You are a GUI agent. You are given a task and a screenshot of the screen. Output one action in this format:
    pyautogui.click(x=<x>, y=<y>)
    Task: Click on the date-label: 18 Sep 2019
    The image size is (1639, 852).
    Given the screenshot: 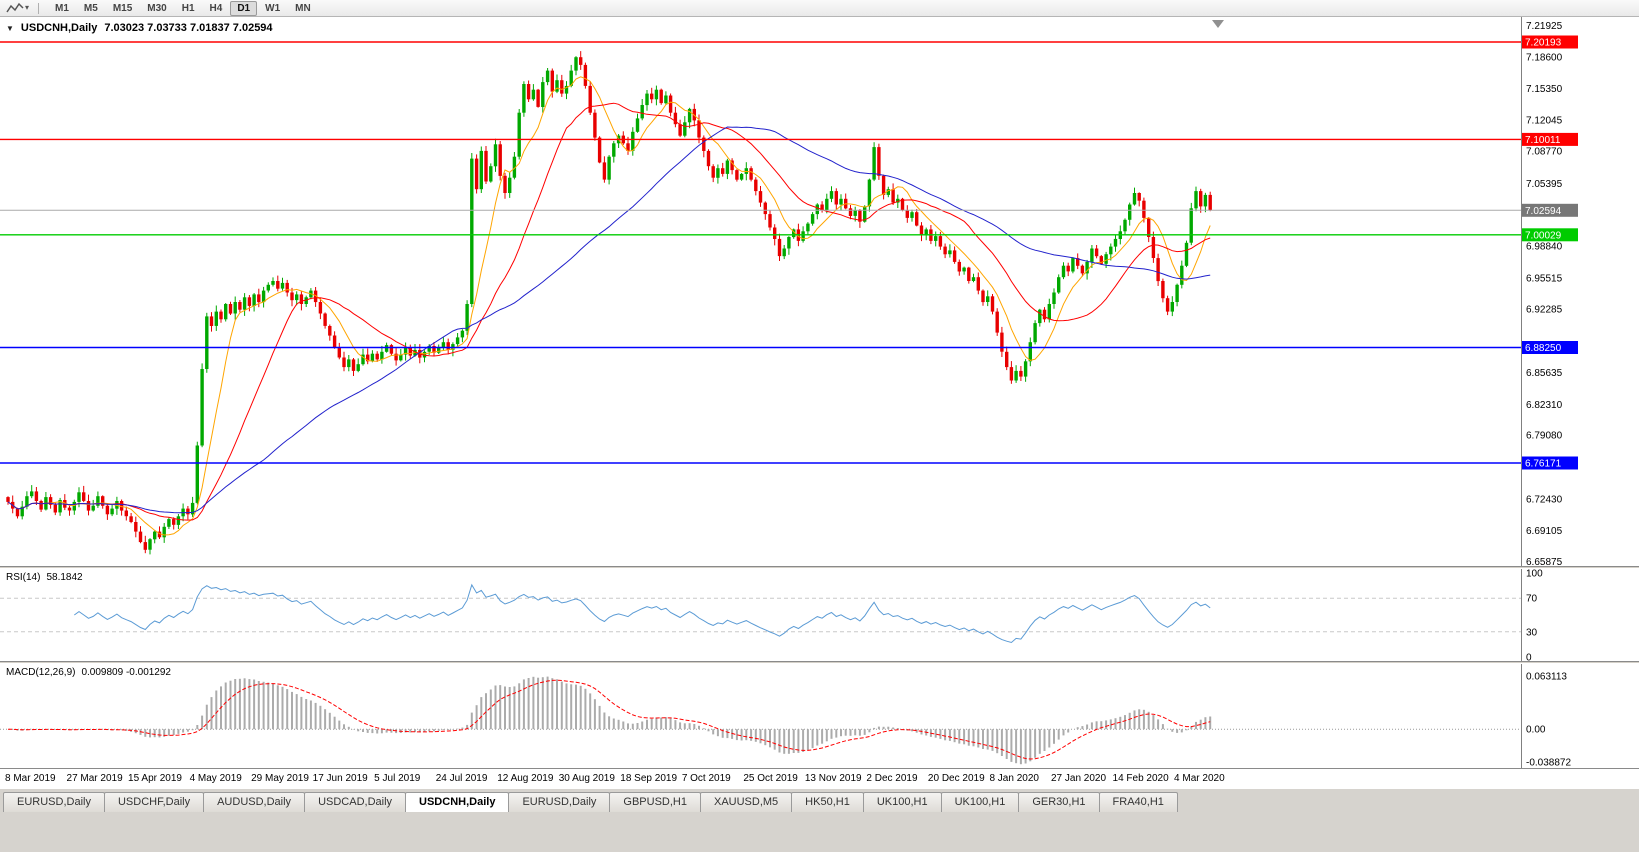 What is the action you would take?
    pyautogui.click(x=648, y=778)
    